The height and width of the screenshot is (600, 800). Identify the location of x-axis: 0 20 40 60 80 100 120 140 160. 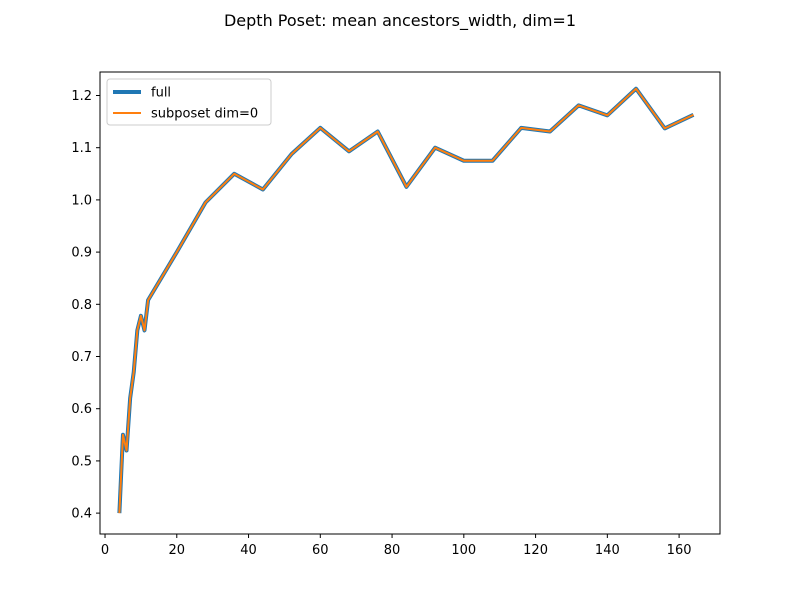
(396, 546).